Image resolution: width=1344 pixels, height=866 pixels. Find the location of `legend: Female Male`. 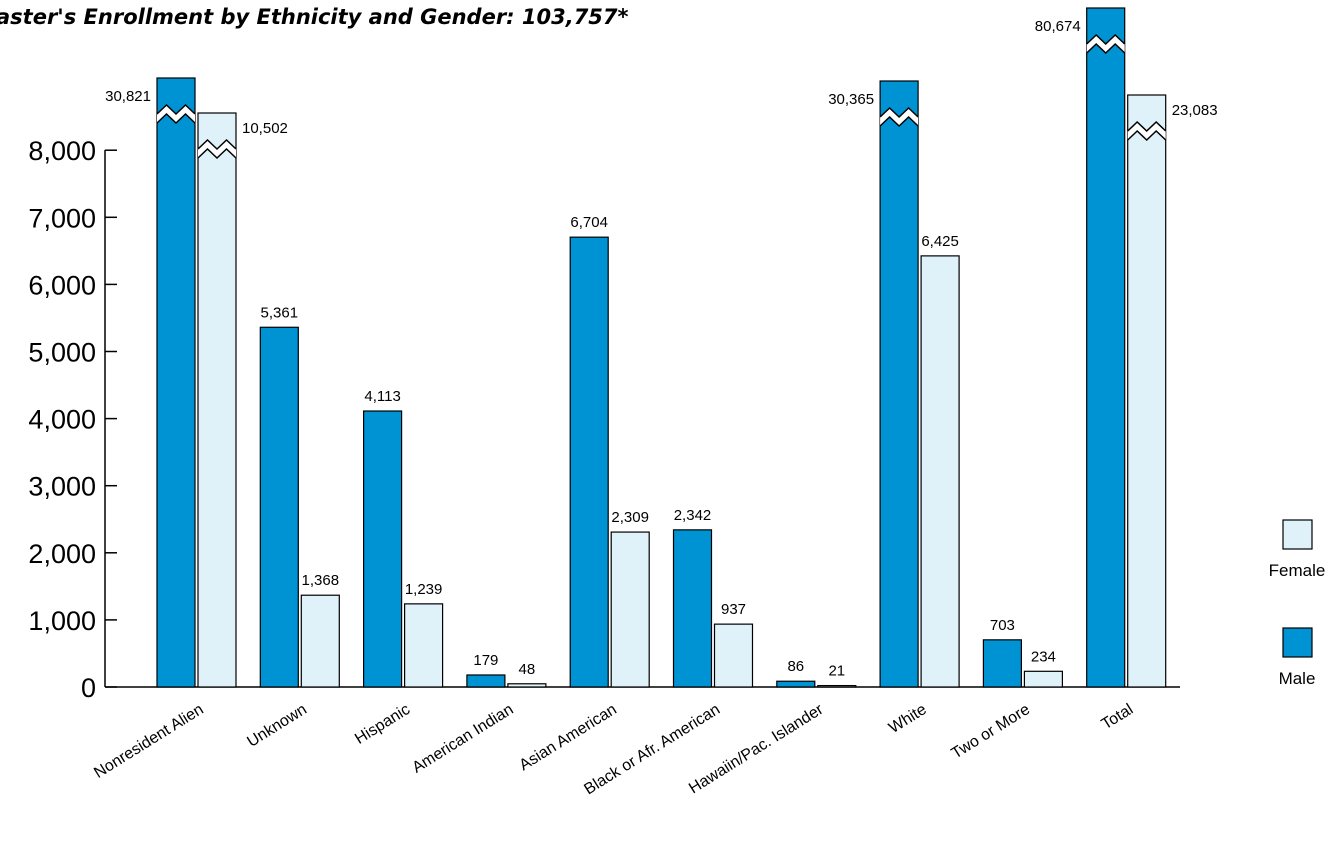

legend: Female Male is located at coordinates (1297, 603).